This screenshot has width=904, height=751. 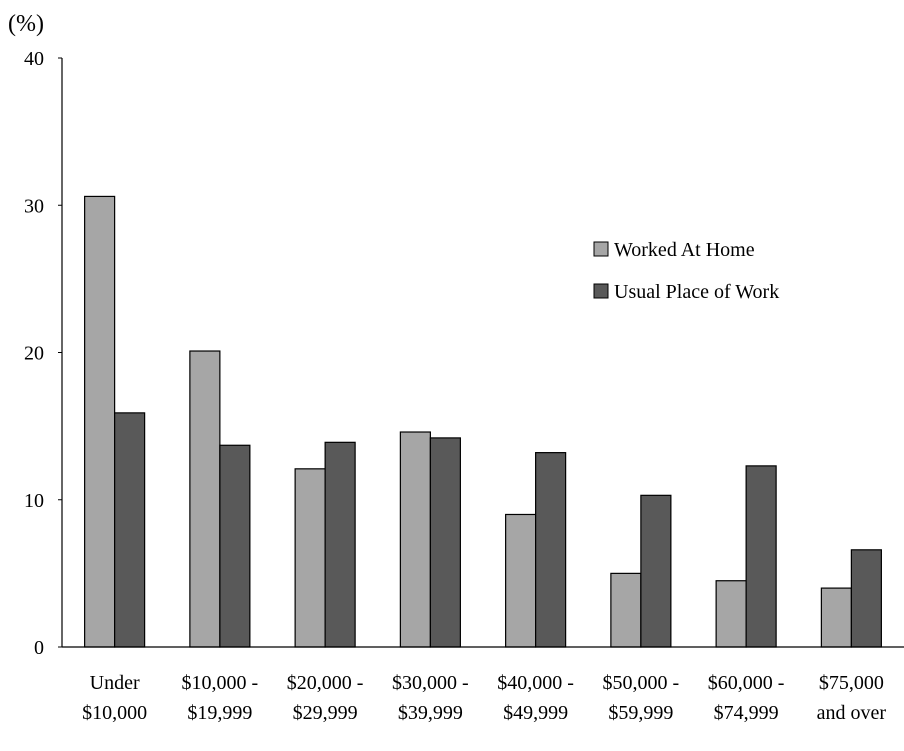 I want to click on legend: Worked At Home Usual Place of Work, so click(x=686, y=271).